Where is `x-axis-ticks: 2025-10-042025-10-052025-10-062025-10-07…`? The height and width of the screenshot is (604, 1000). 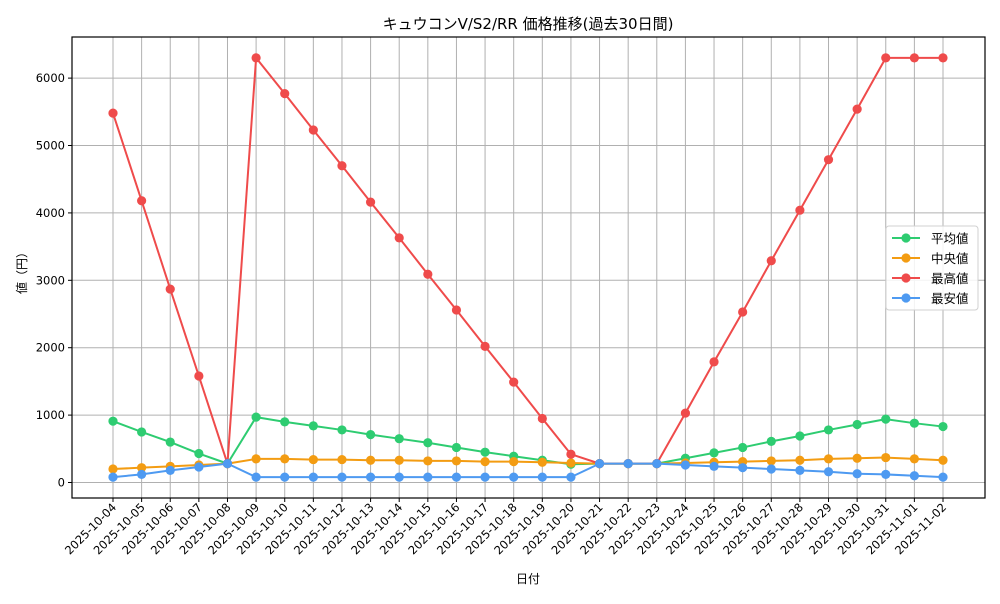
x-axis-ticks: 2025-10-042025-10-052025-10-062025-10-07… is located at coordinates (505, 527).